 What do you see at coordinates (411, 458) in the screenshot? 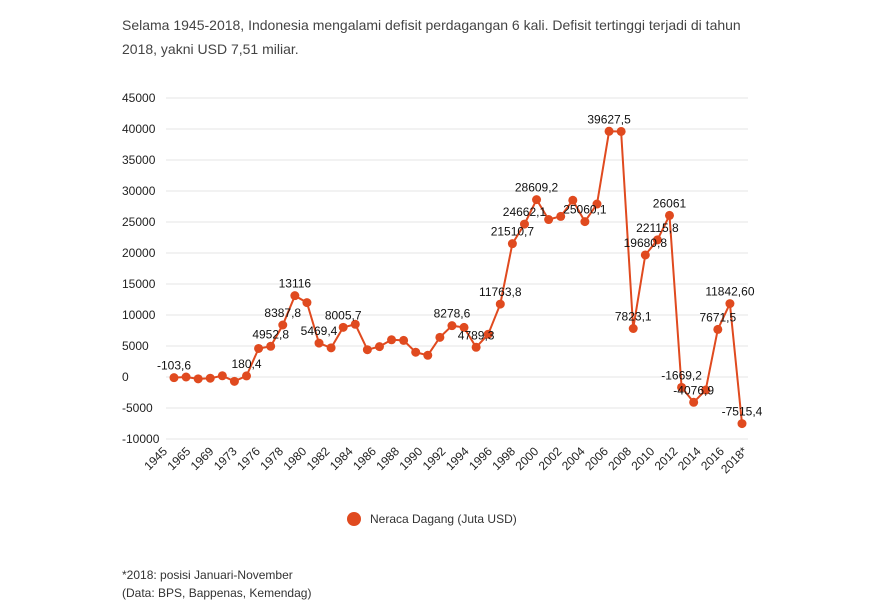
I see `x-tick-label: 1990` at bounding box center [411, 458].